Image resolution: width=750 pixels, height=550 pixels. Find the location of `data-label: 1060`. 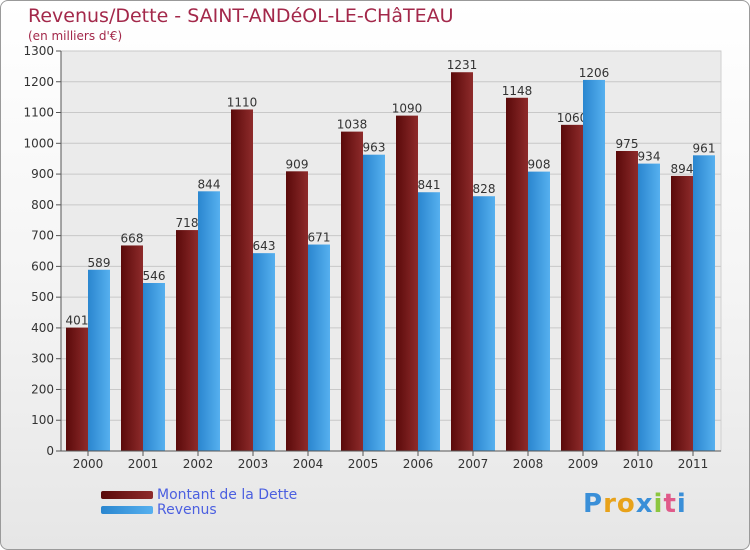

data-label: 1060 is located at coordinates (572, 118).